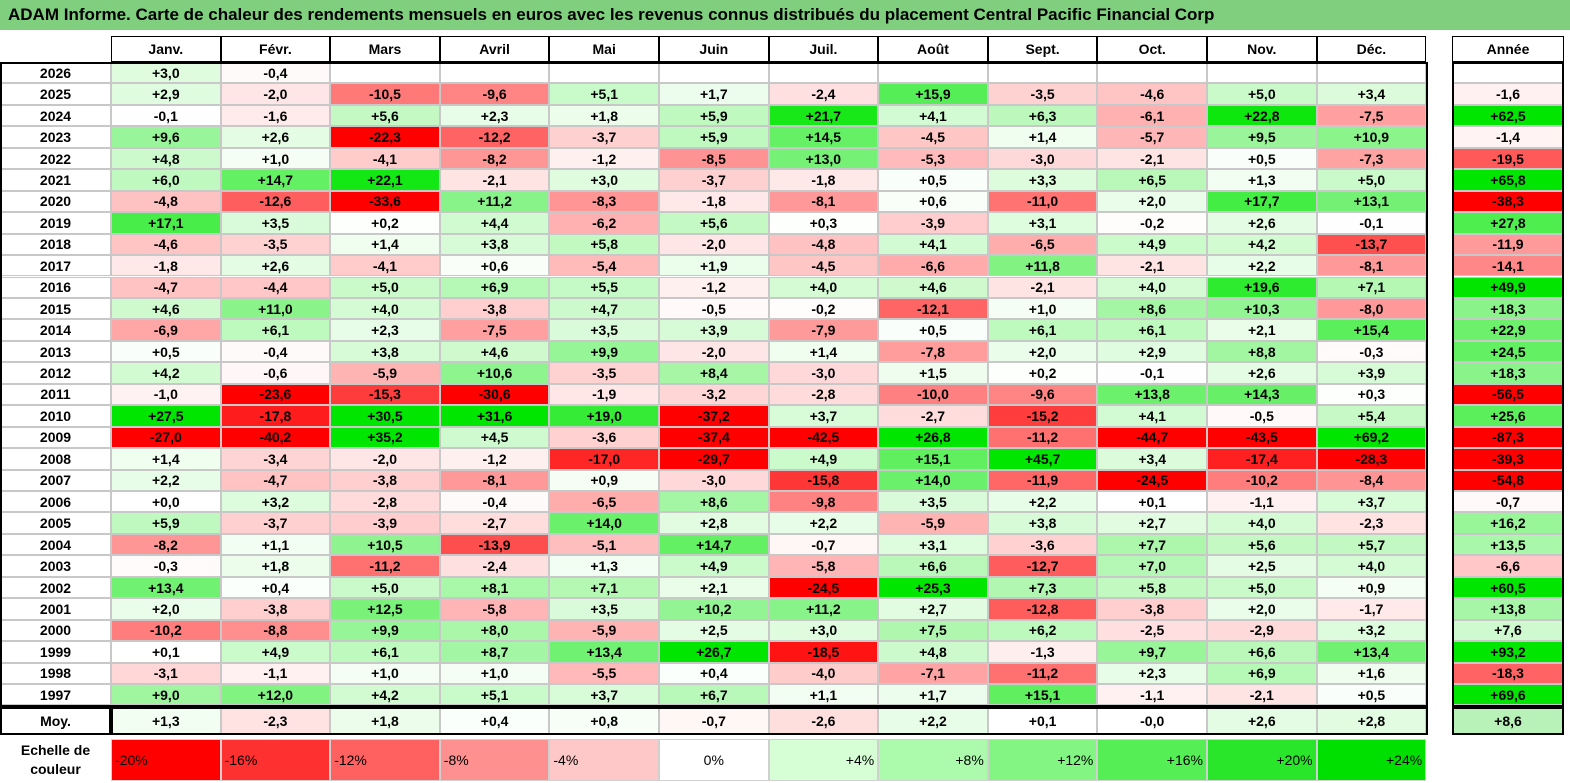  I want to click on heatmap-cell: -10,2, so click(1262, 480).